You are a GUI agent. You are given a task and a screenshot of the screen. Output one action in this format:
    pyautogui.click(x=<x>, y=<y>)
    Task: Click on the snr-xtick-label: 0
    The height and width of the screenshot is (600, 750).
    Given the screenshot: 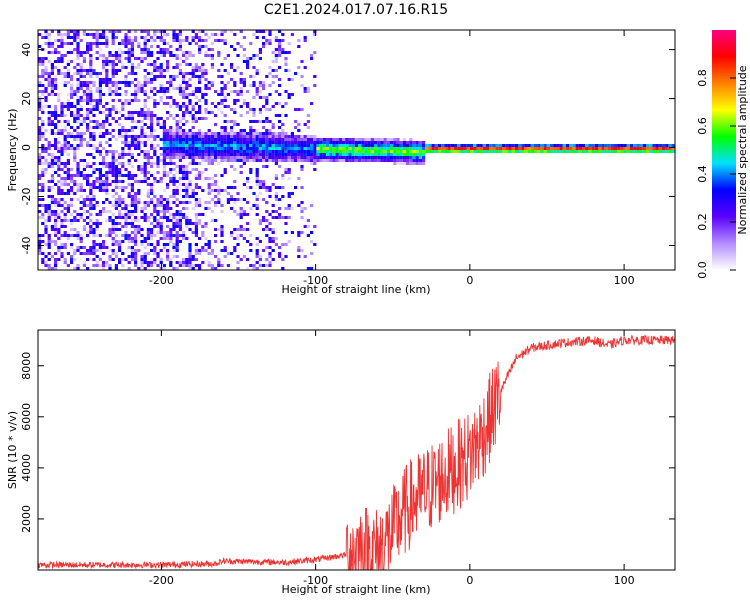 What is the action you would take?
    pyautogui.click(x=469, y=580)
    